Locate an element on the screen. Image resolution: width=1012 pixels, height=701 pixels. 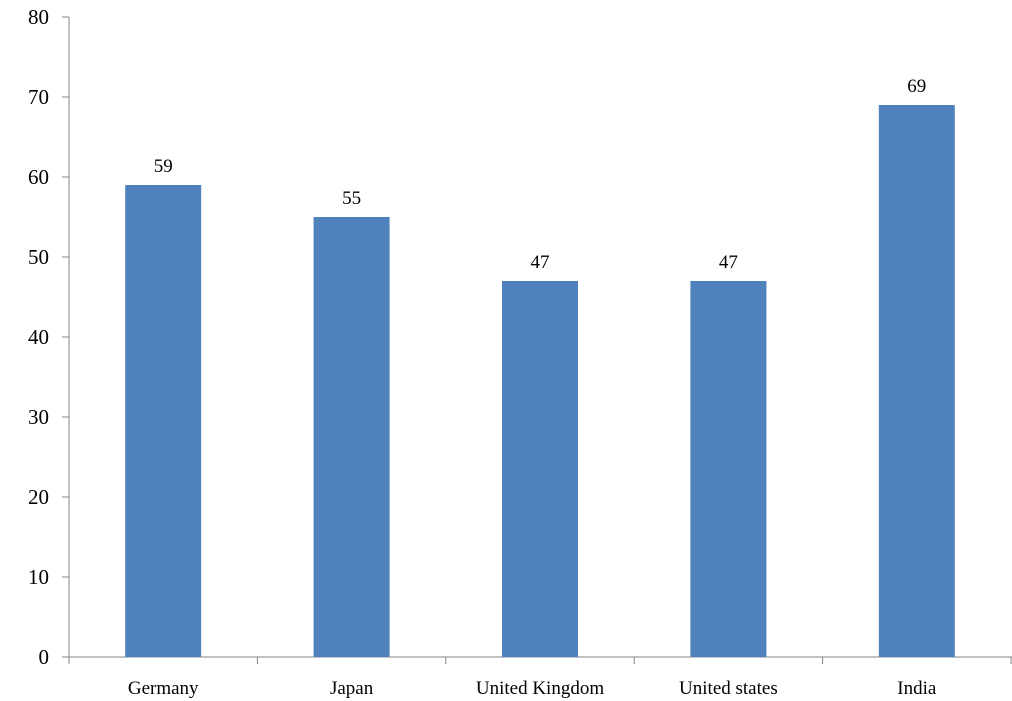
y-tick-label: 70 is located at coordinates (38, 97).